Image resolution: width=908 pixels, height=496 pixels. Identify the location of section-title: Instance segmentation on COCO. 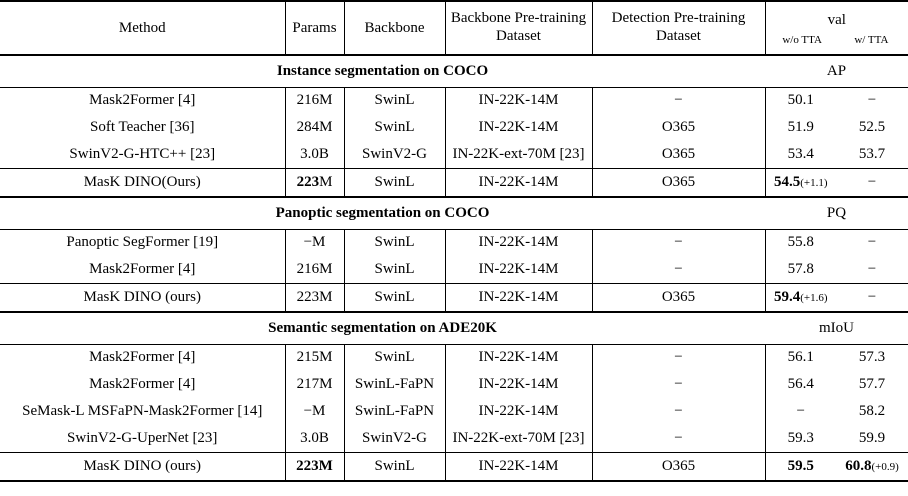
(382, 70).